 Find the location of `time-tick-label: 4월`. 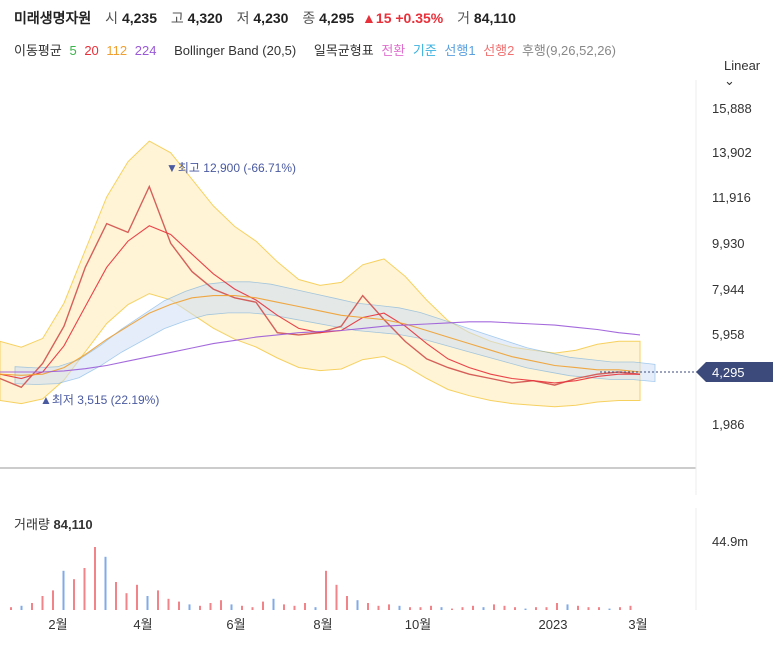

time-tick-label: 4월 is located at coordinates (142, 624).